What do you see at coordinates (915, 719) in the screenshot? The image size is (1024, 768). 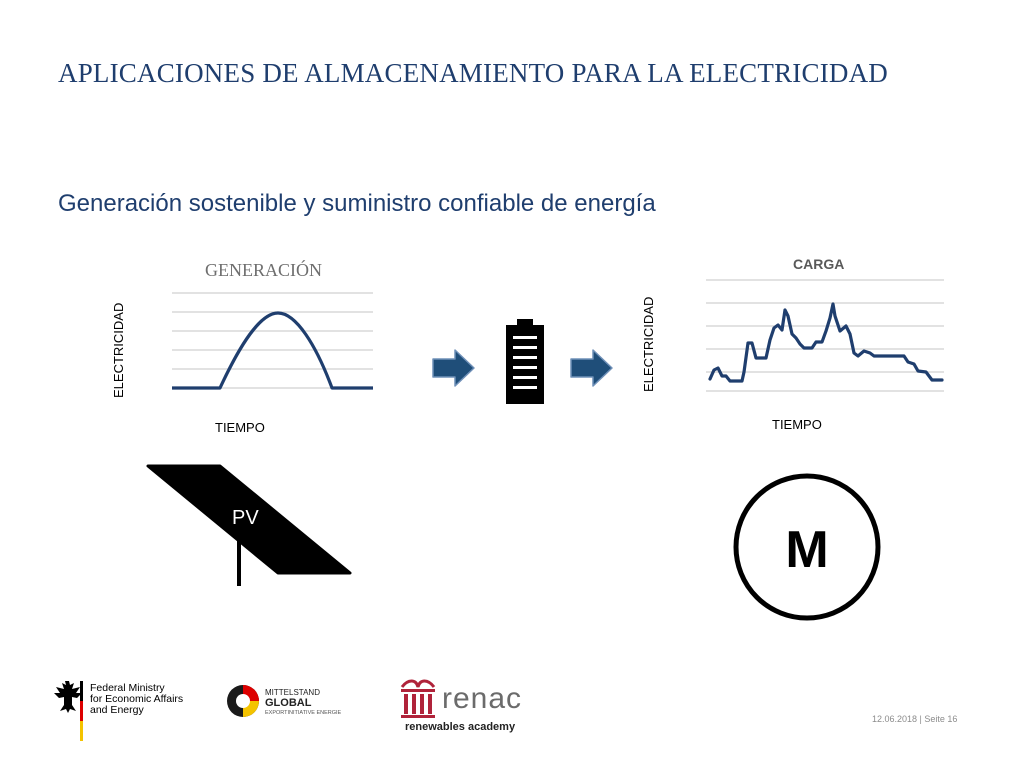 I see `footer-date-page: 12.06.2018 | Seite 16` at bounding box center [915, 719].